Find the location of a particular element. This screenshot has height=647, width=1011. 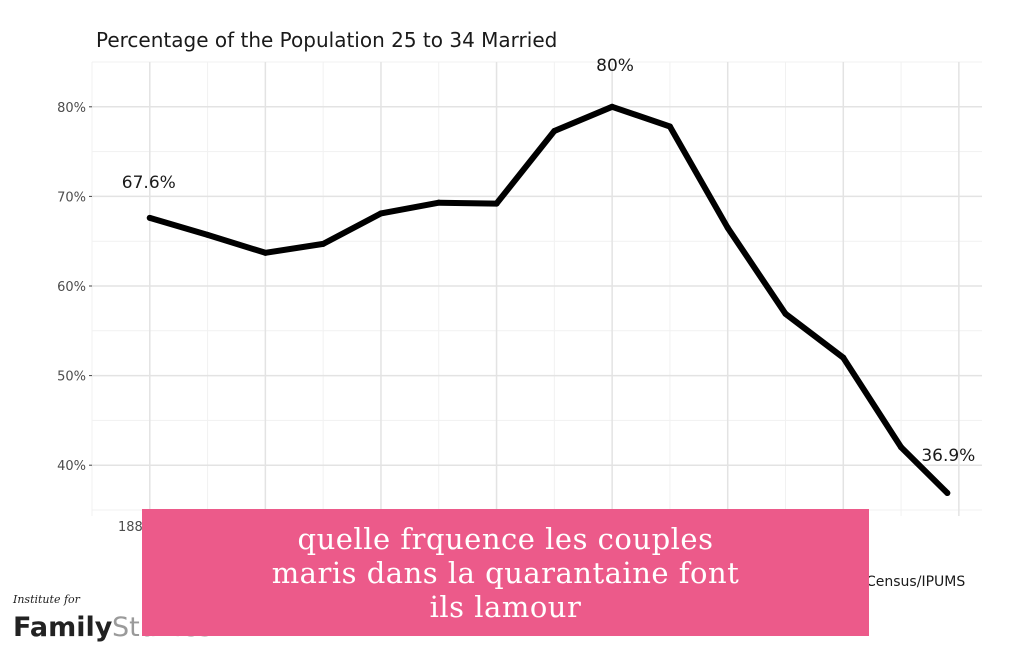

data-point-2018 is located at coordinates (947, 492).